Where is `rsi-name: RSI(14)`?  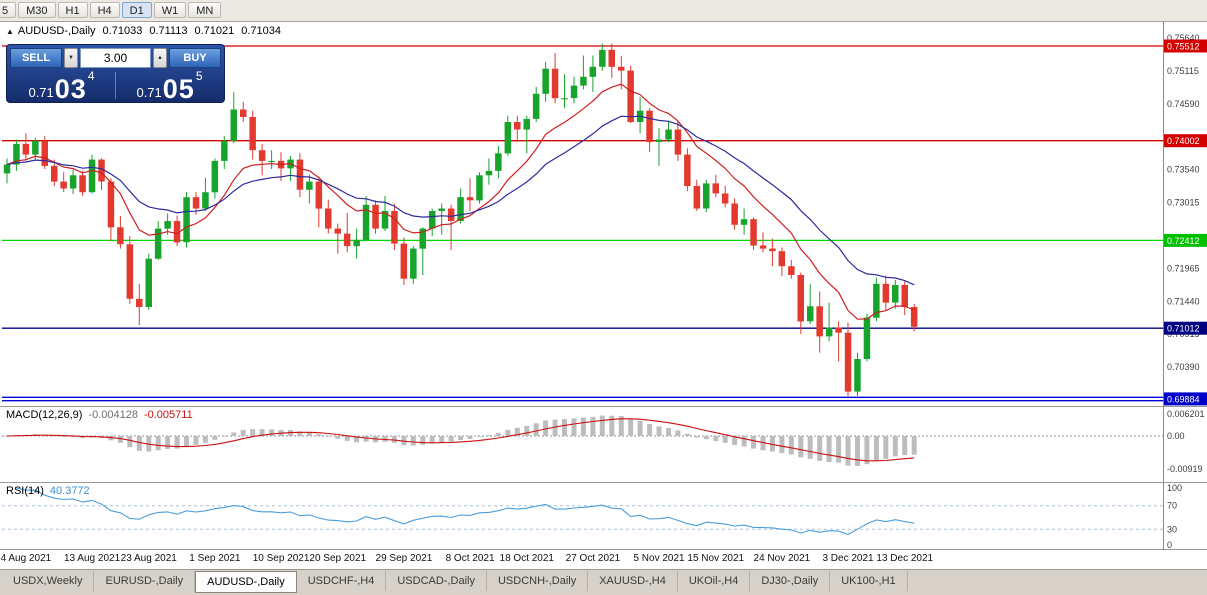
rsi-name: RSI(14) is located at coordinates (25, 491).